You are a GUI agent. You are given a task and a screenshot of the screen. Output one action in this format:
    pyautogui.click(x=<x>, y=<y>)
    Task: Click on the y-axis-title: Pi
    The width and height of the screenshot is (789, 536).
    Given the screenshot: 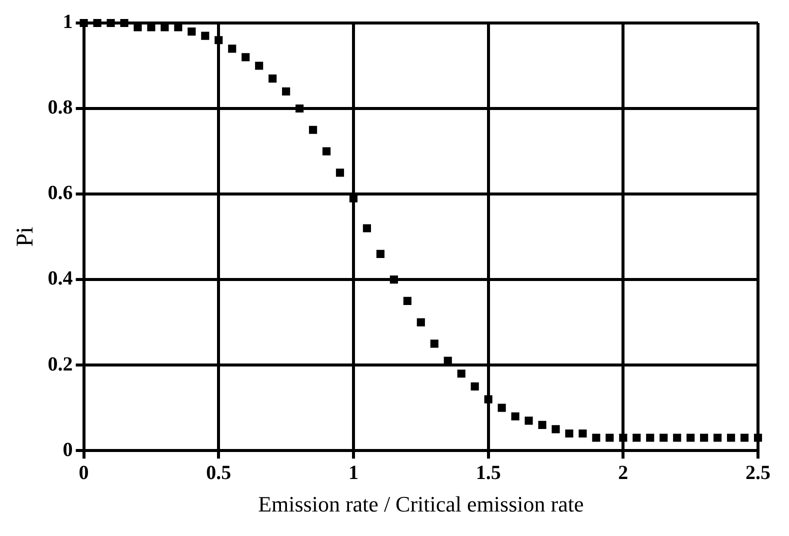 What is the action you would take?
    pyautogui.click(x=25, y=236)
    